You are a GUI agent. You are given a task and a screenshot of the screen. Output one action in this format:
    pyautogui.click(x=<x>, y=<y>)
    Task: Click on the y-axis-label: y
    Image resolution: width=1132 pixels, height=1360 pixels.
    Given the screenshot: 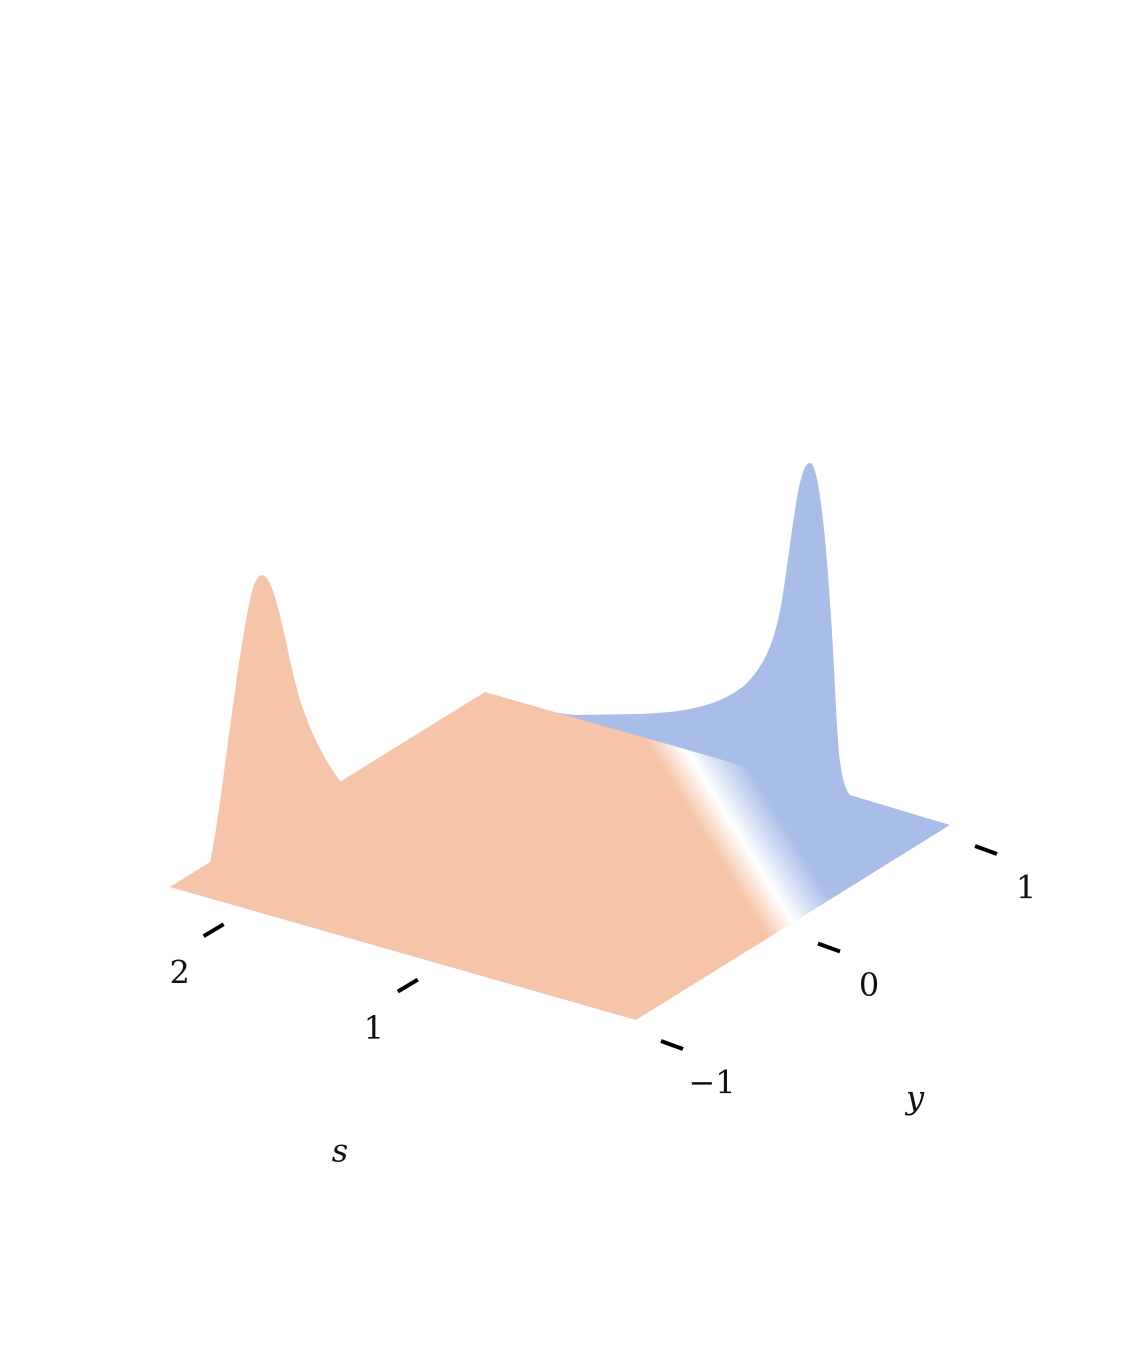 What is the action you would take?
    pyautogui.click(x=914, y=1098)
    